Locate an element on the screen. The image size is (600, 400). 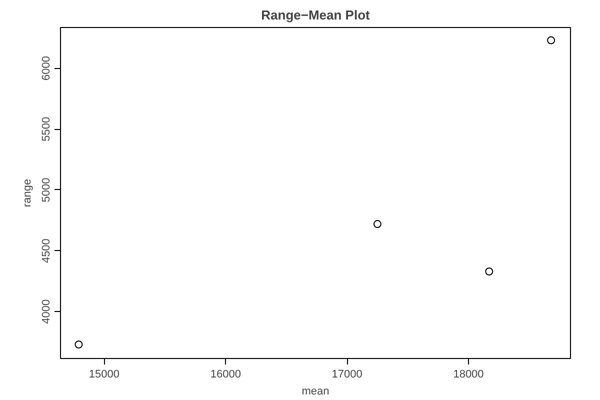
chart-title: Range−Mean Plot is located at coordinates (316, 15).